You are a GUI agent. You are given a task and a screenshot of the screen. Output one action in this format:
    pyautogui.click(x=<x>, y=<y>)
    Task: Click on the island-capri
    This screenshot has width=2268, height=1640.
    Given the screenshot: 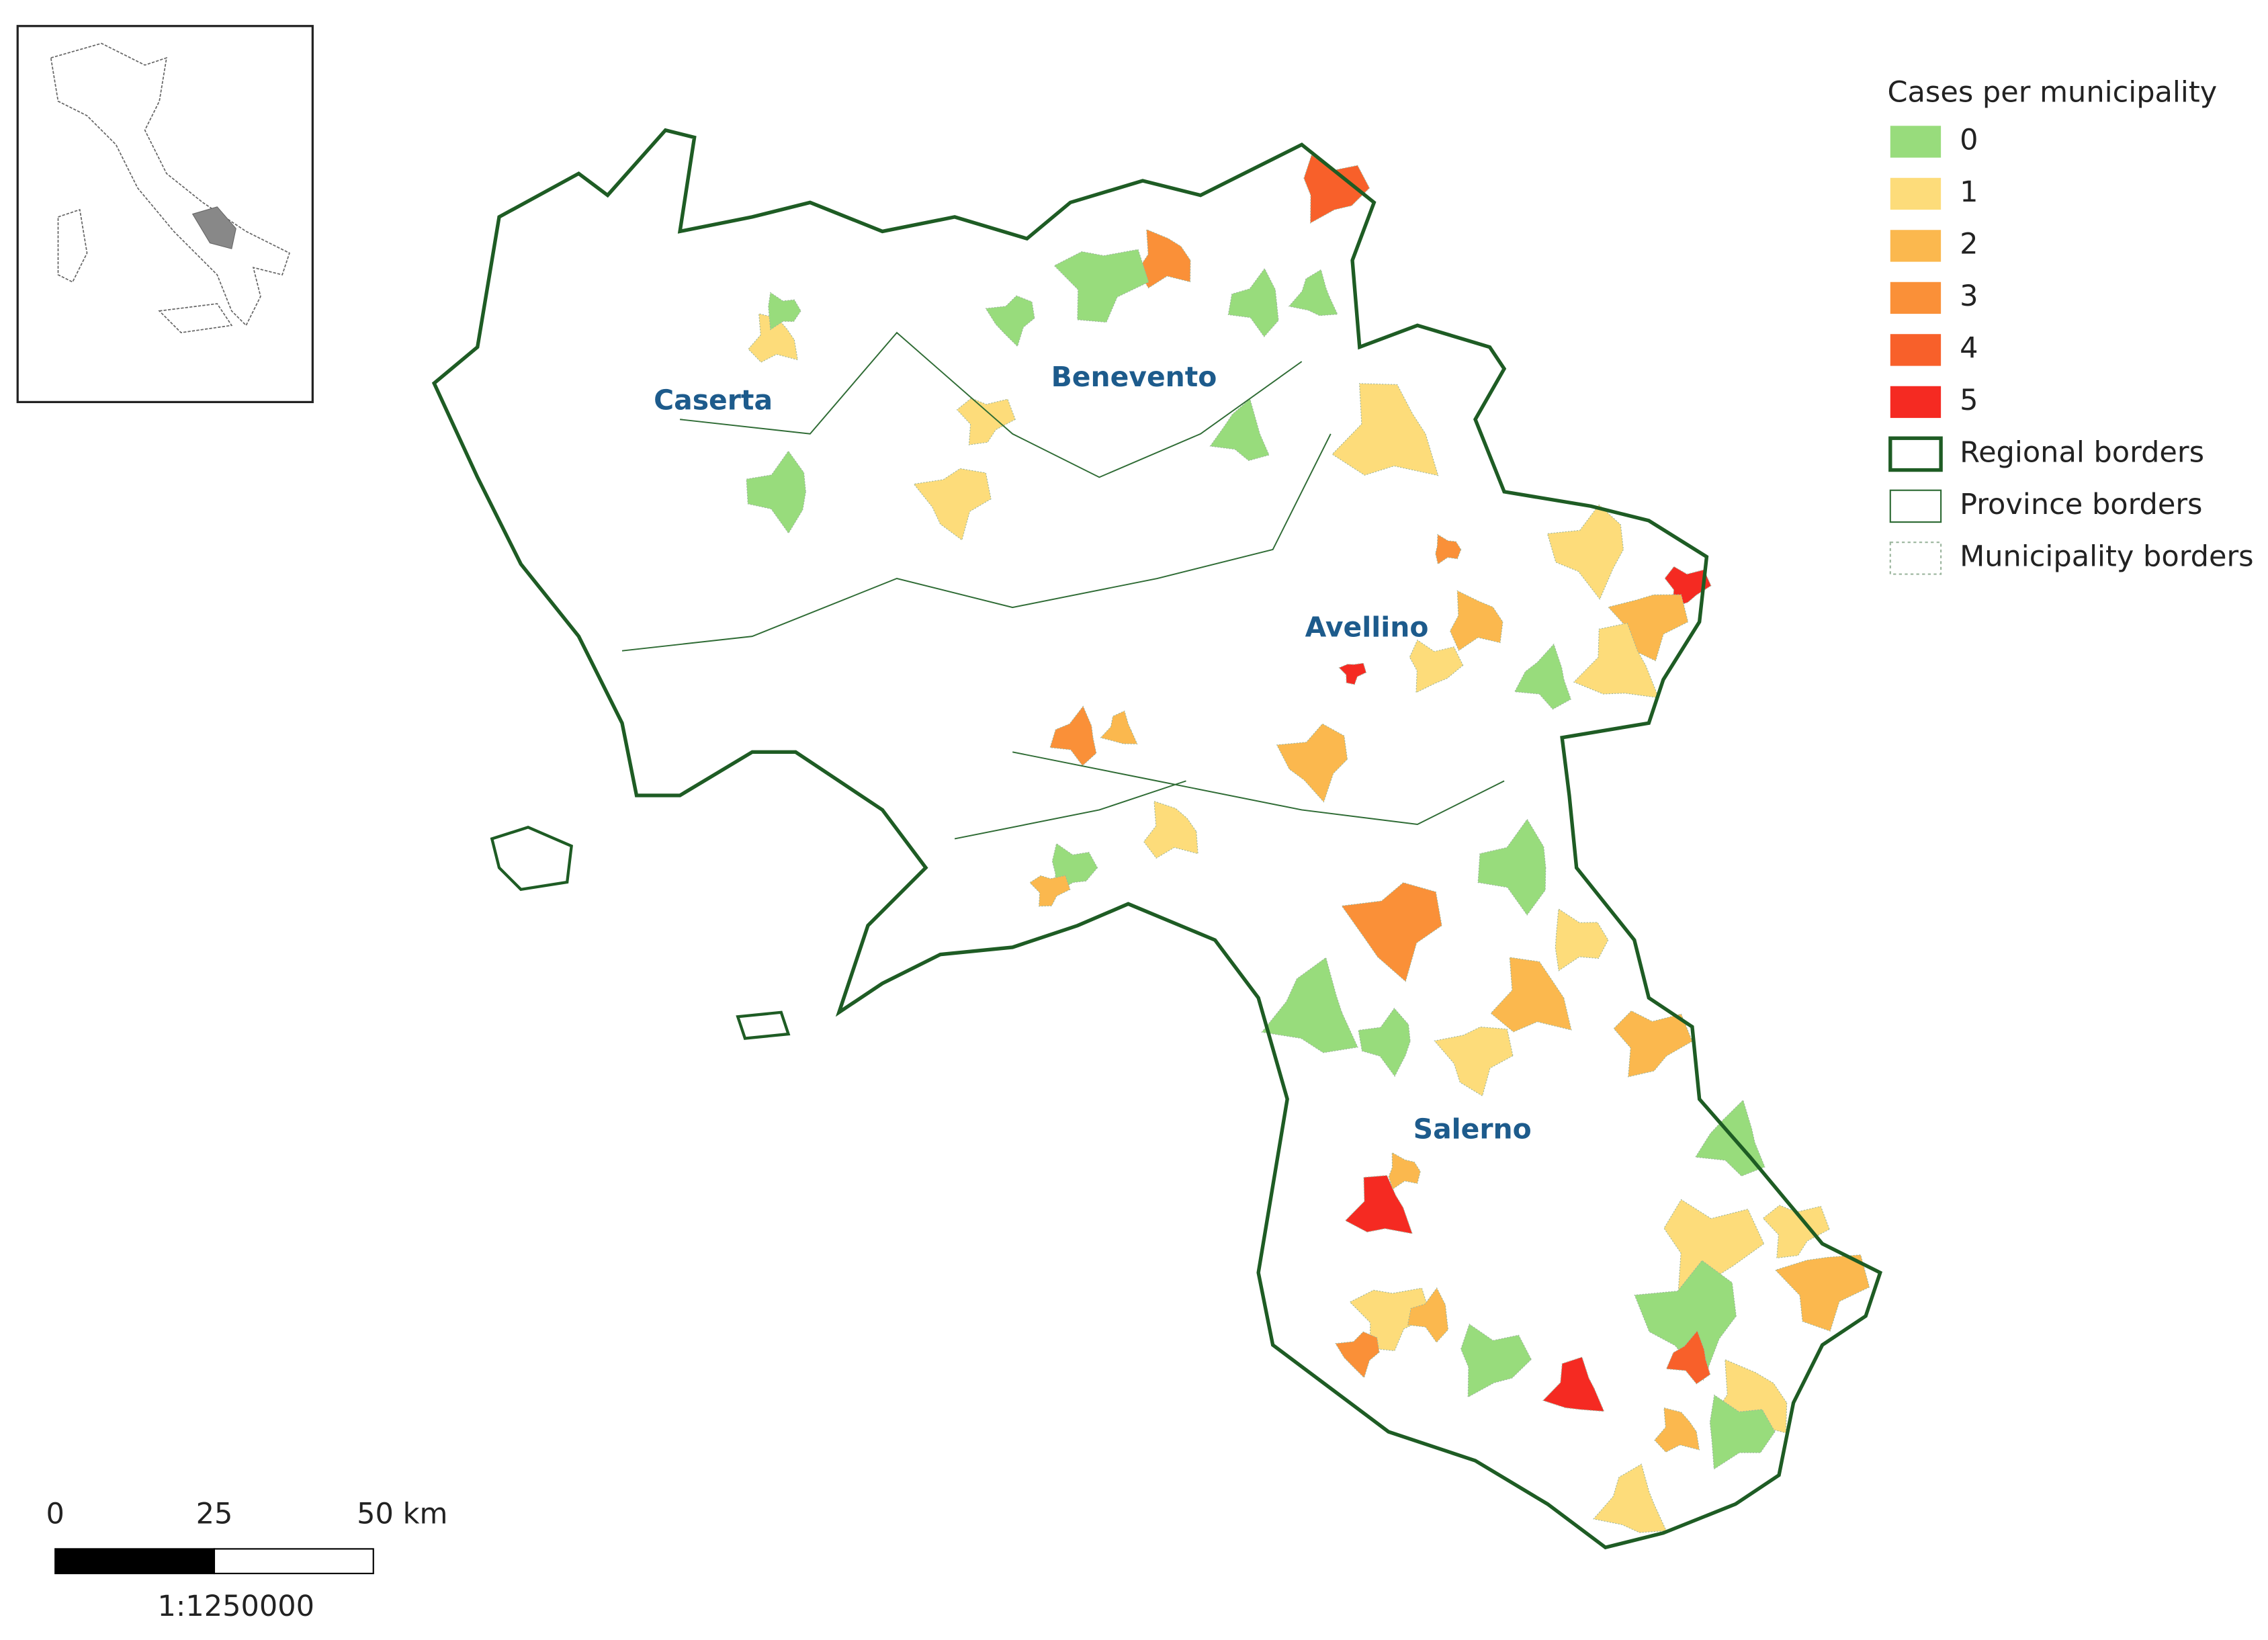 What is the action you would take?
    pyautogui.click(x=763, y=1025)
    